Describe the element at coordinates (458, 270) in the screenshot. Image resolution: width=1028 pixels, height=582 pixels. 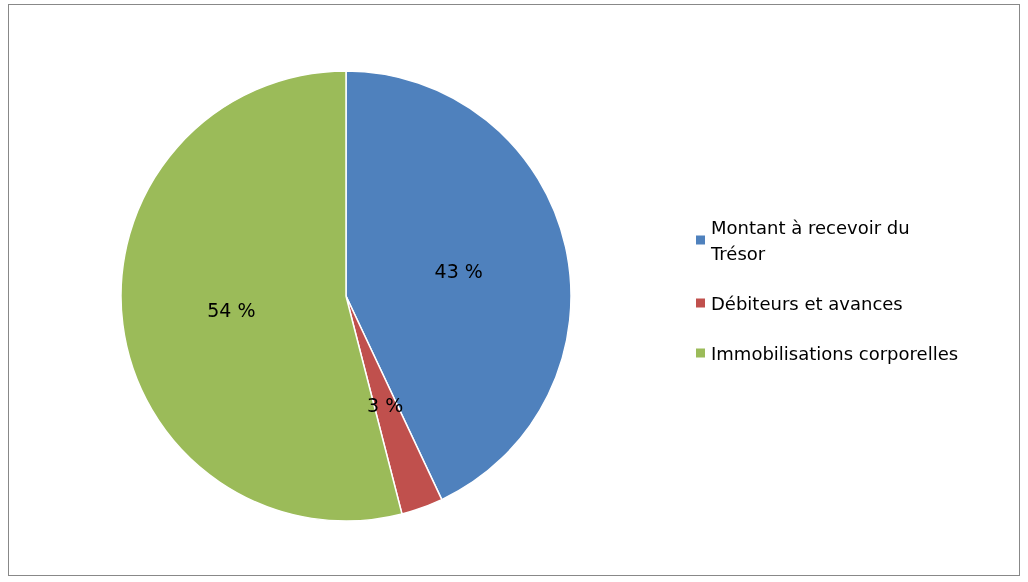
I see `data-label: 43 %` at that location.